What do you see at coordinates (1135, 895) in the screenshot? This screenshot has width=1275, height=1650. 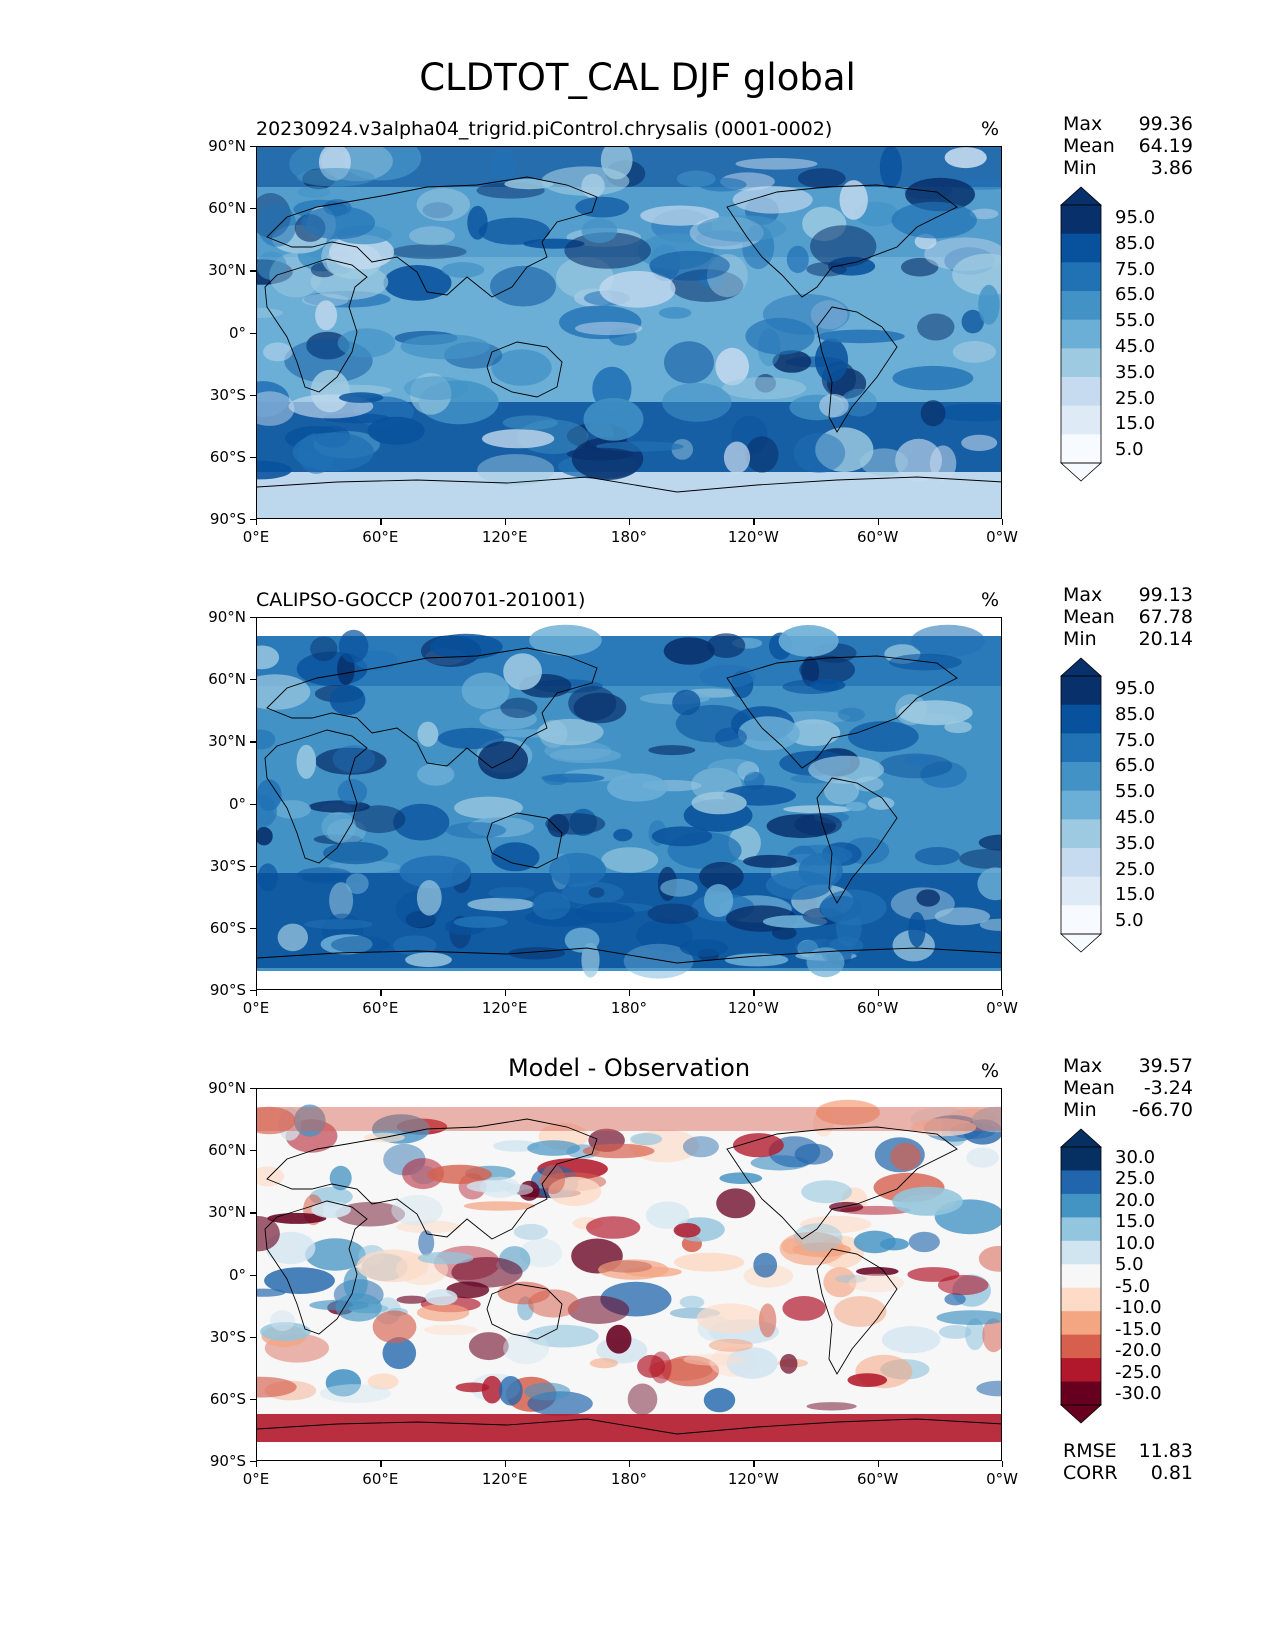 I see `colorbar-label: 15.0` at bounding box center [1135, 895].